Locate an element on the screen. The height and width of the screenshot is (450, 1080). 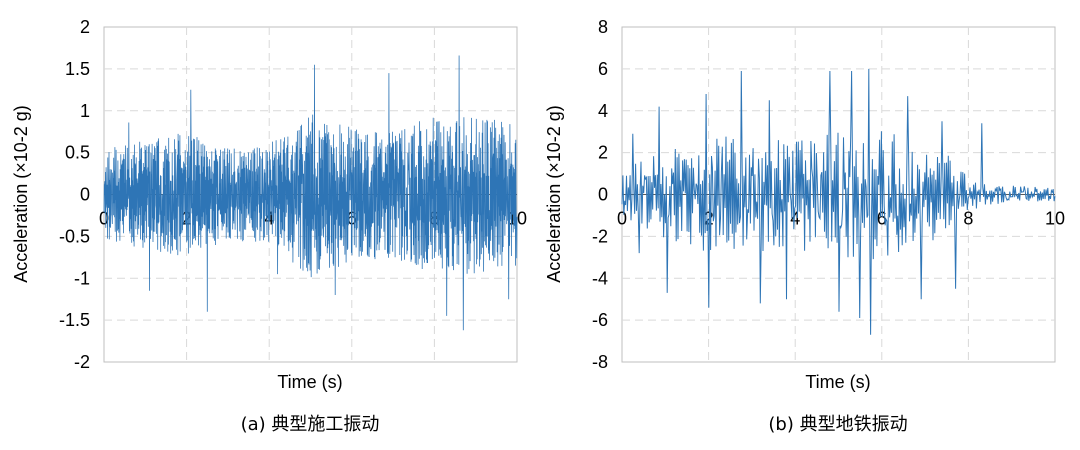
chart-a-y-tick-label: 1.5 is located at coordinates (77, 69).